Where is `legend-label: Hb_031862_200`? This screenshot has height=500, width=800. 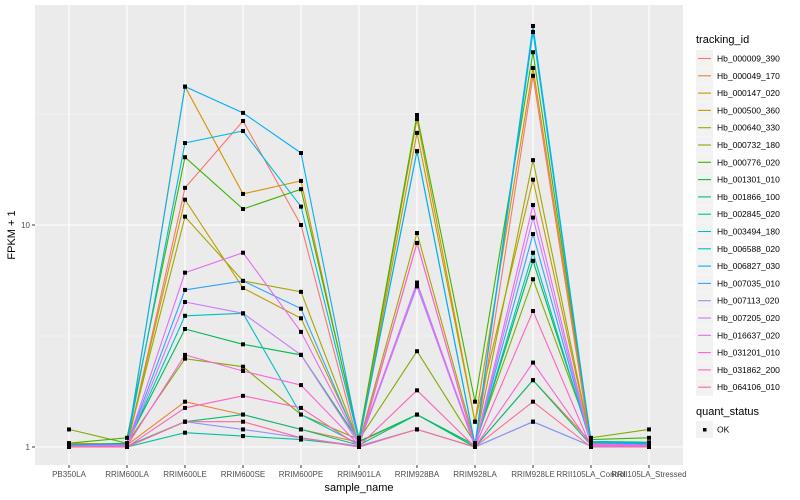 legend-label: Hb_031862_200 is located at coordinates (748, 370).